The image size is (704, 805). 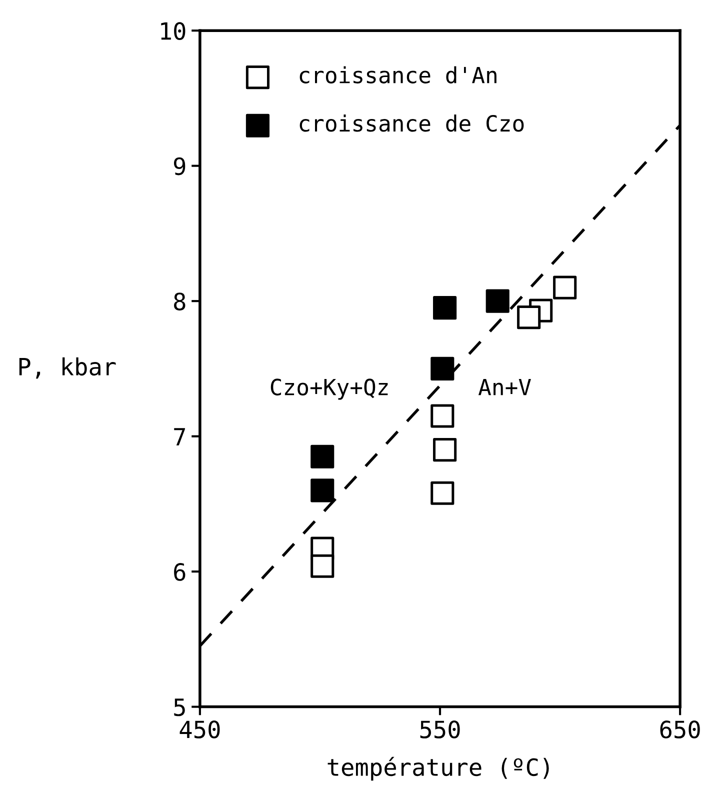 I want to click on y-tick-label: 8, so click(x=180, y=301).